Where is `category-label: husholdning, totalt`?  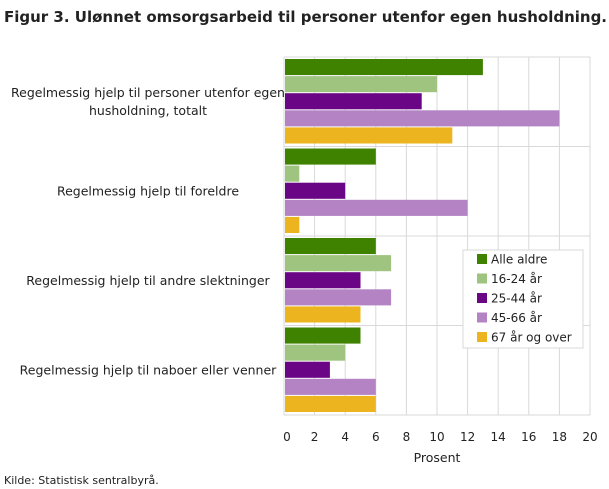
category-label: husholdning, totalt is located at coordinates (148, 110).